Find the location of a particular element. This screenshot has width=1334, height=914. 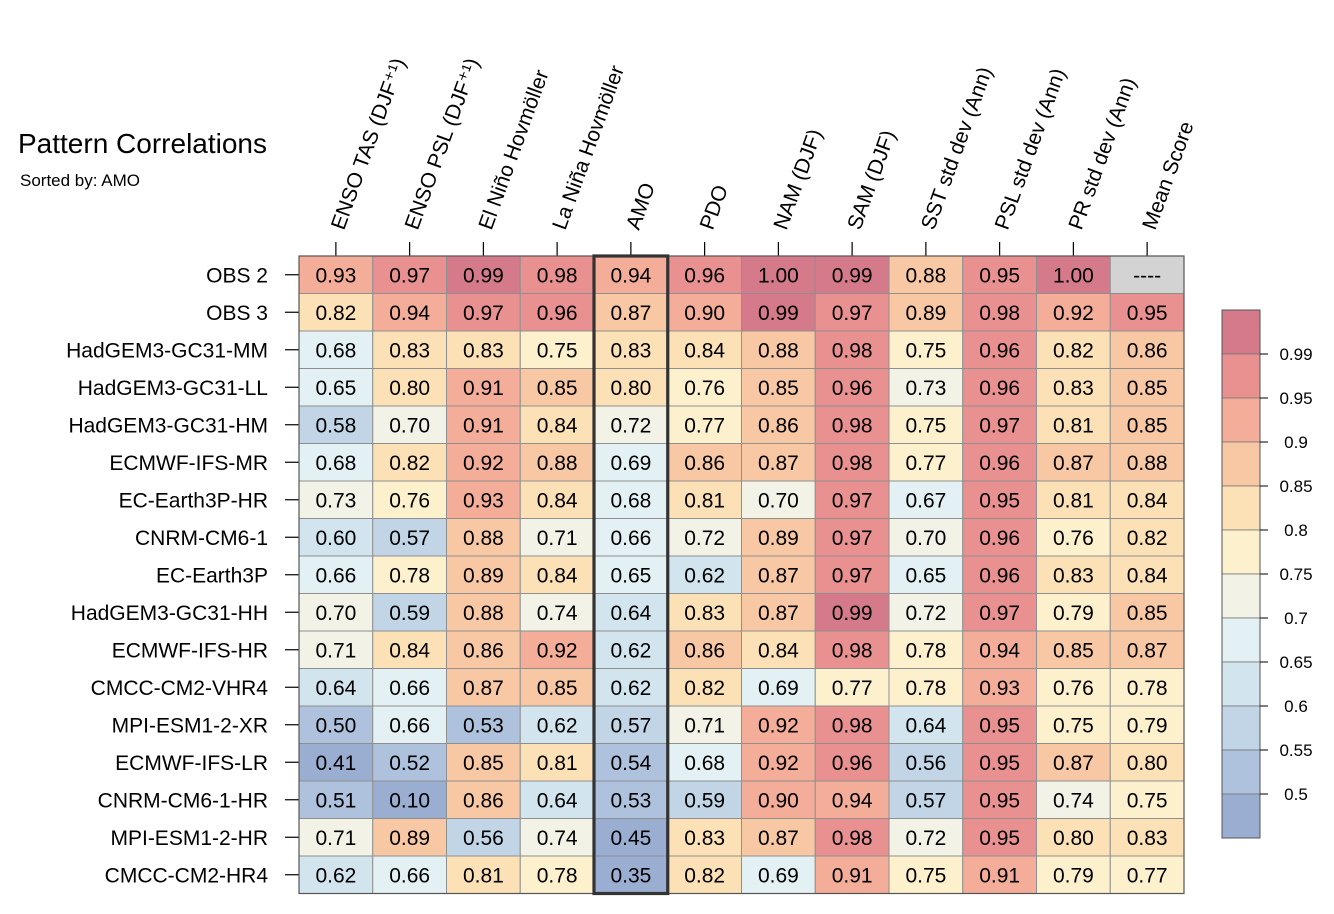

heatmap-cell-cnrm-cm6-1-hr-sst-std-dev-ann is located at coordinates (926, 799).